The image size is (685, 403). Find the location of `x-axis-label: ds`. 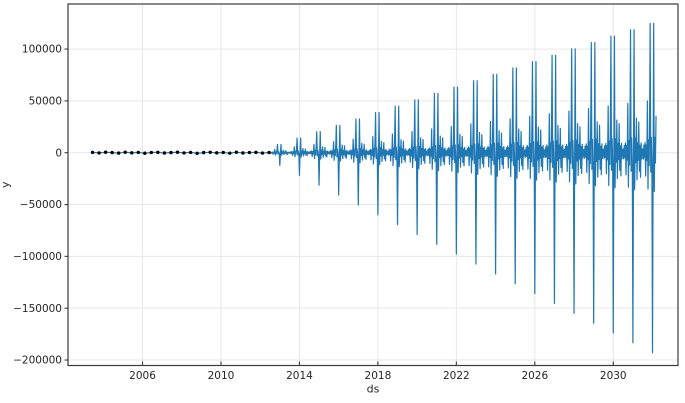

x-axis-label: ds is located at coordinates (373, 389).